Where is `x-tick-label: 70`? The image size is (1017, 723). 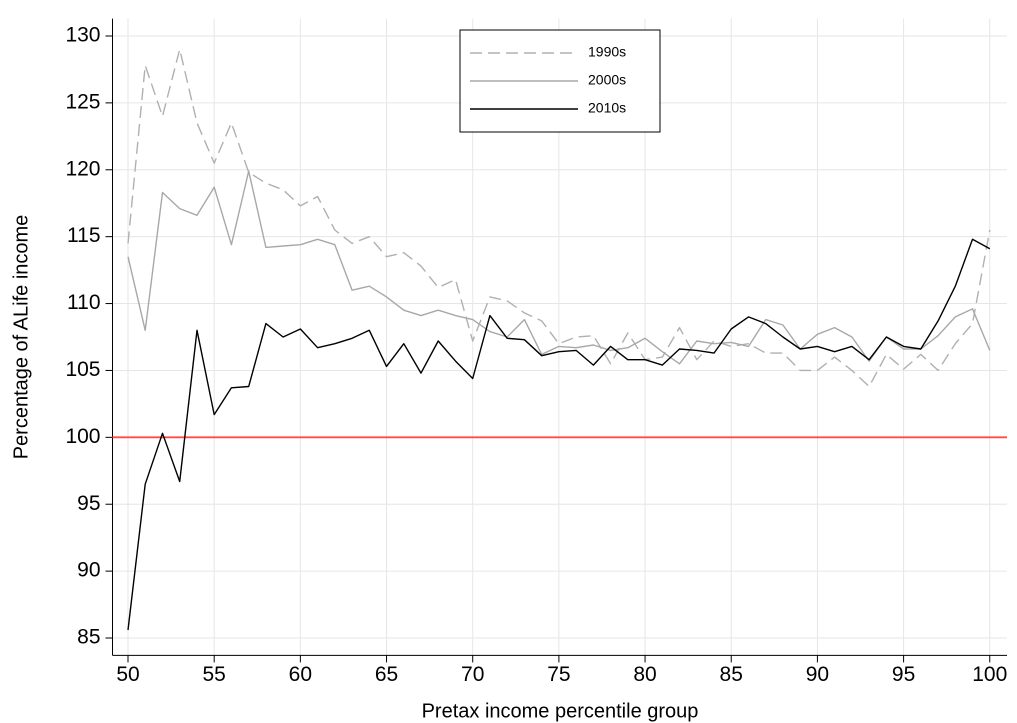
x-tick-label: 70 is located at coordinates (472, 674).